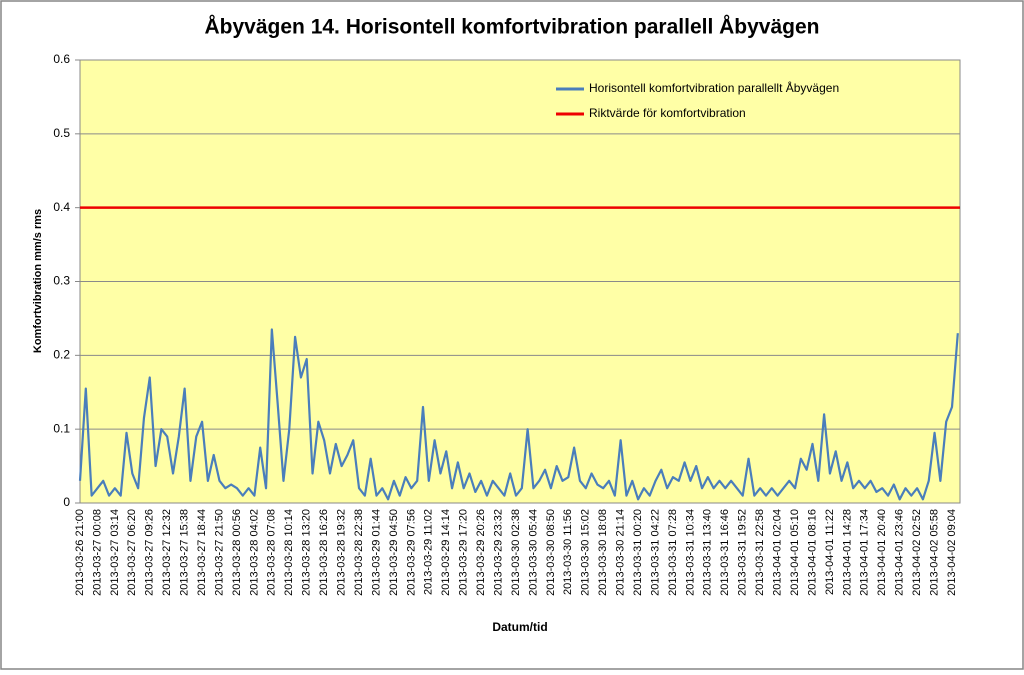 The height and width of the screenshot is (675, 1024). What do you see at coordinates (638, 552) in the screenshot?
I see `x-tick-label: 2013-03-31 00:20` at bounding box center [638, 552].